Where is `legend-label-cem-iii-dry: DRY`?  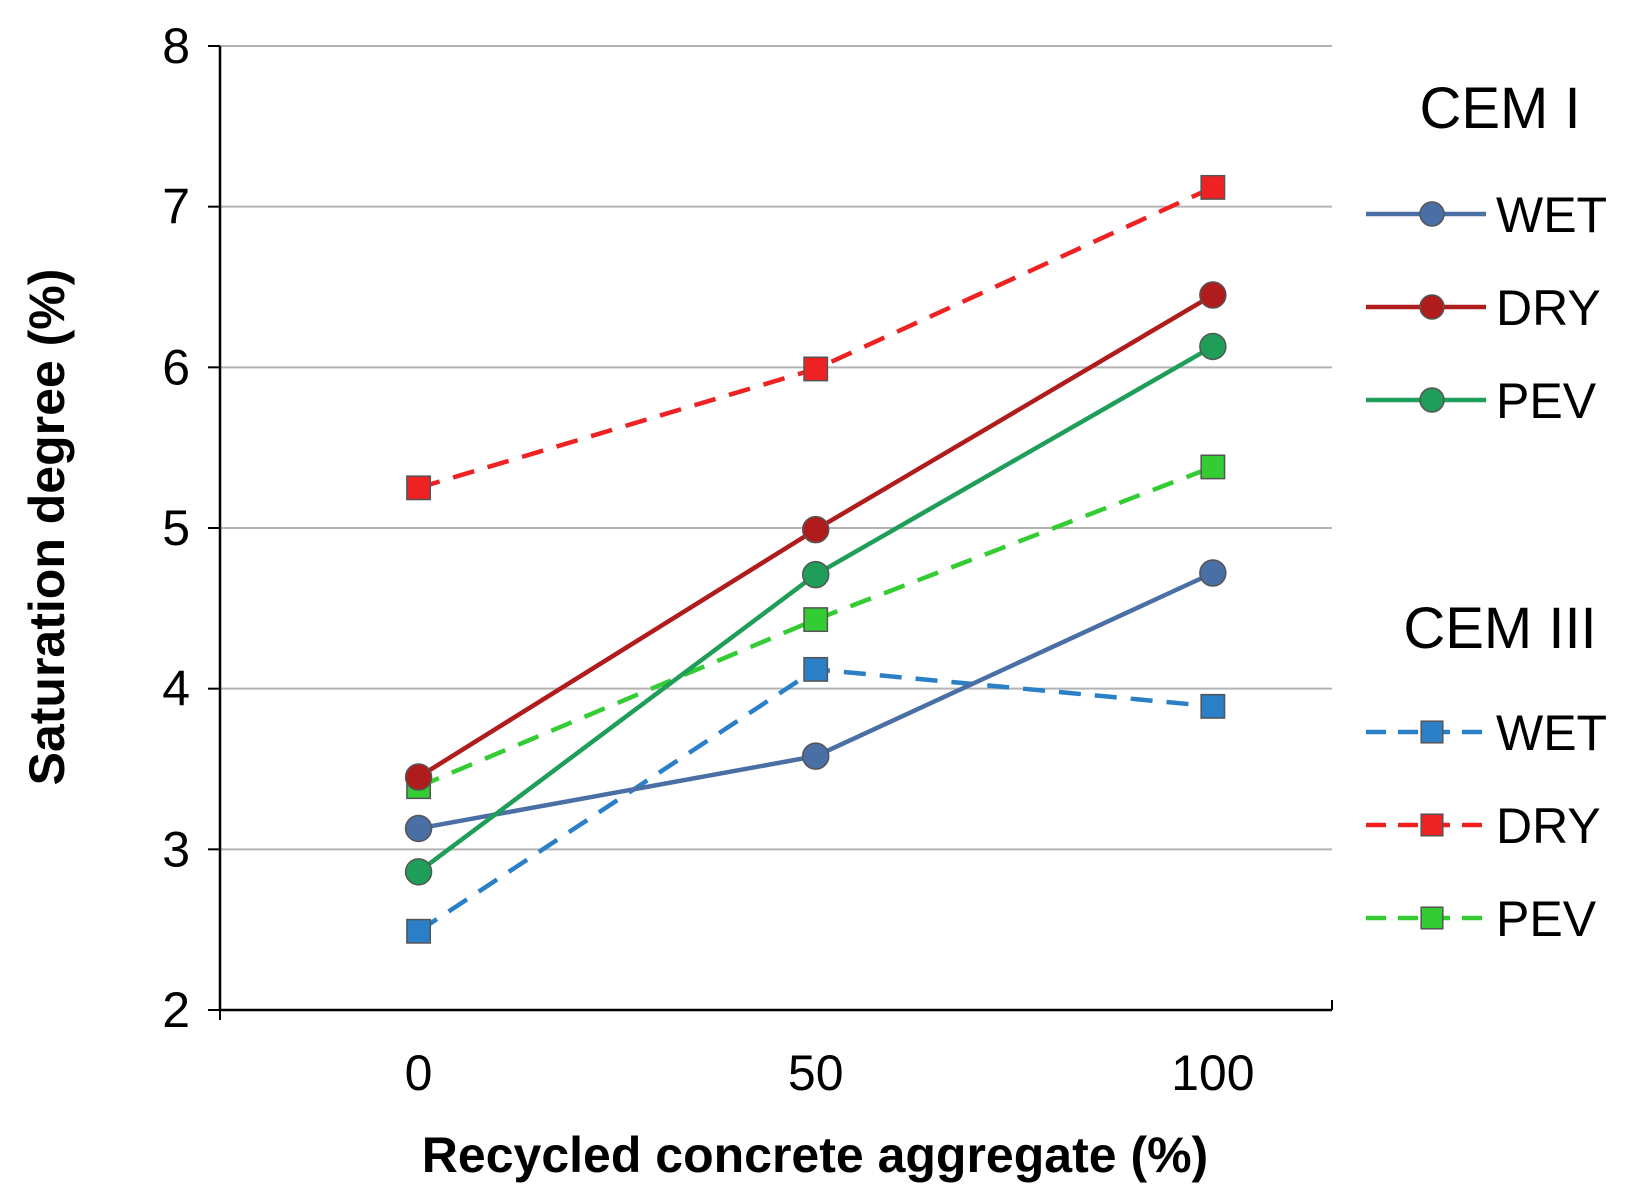 legend-label-cem-iii-dry: DRY is located at coordinates (1548, 826).